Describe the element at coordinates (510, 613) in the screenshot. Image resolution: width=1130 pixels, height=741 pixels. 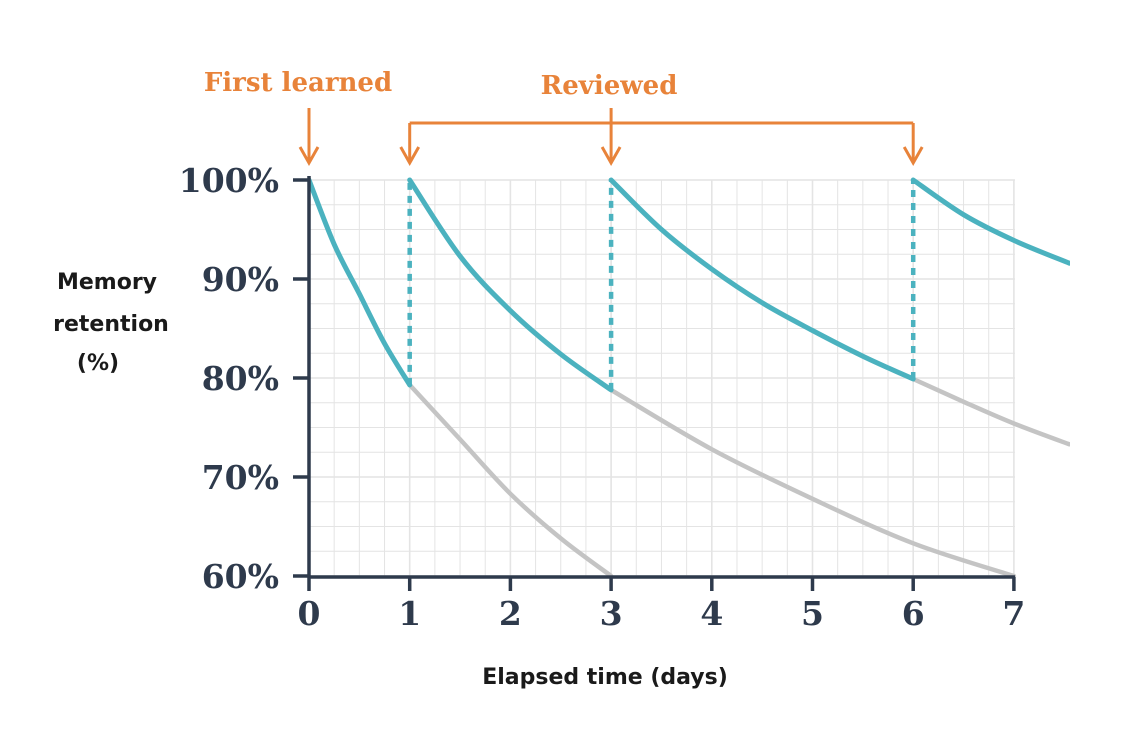
I see `x-tick-label: 2` at that location.